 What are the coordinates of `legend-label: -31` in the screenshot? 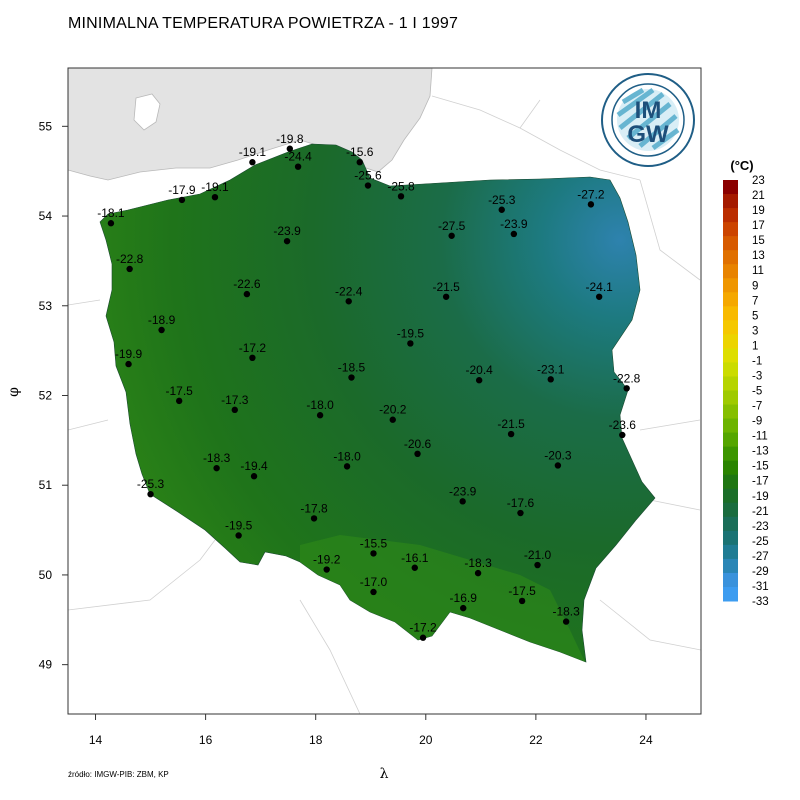 It's located at (760, 587).